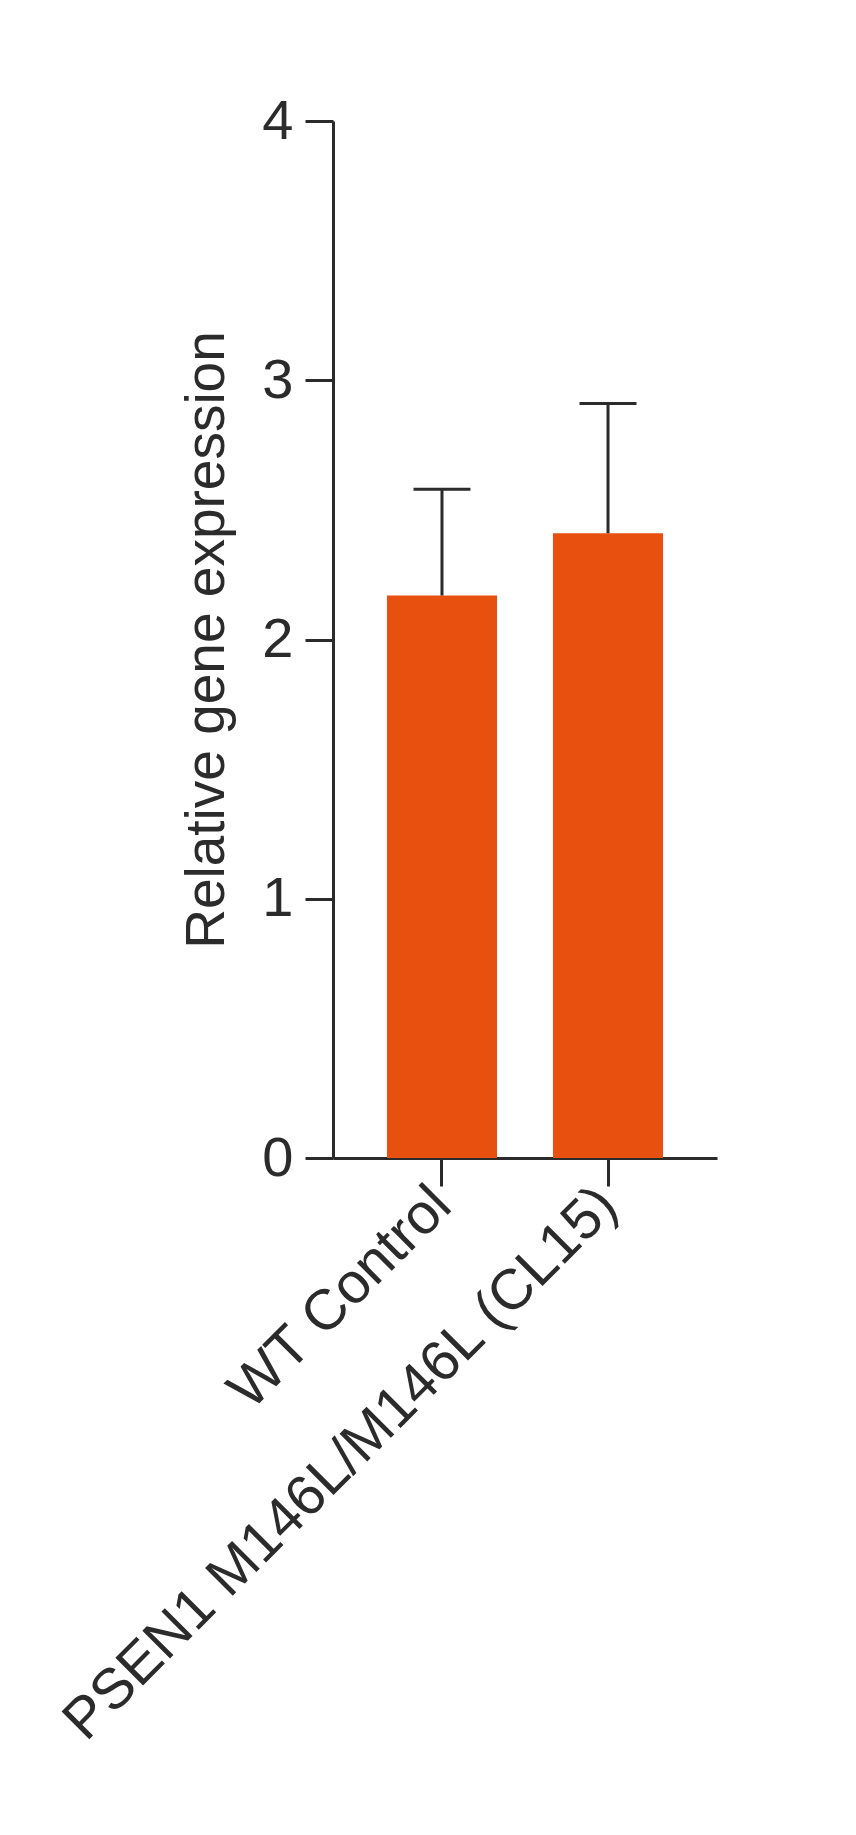 The height and width of the screenshot is (1835, 856). Describe the element at coordinates (278, 378) in the screenshot. I see `y-tick-label: 3` at that location.